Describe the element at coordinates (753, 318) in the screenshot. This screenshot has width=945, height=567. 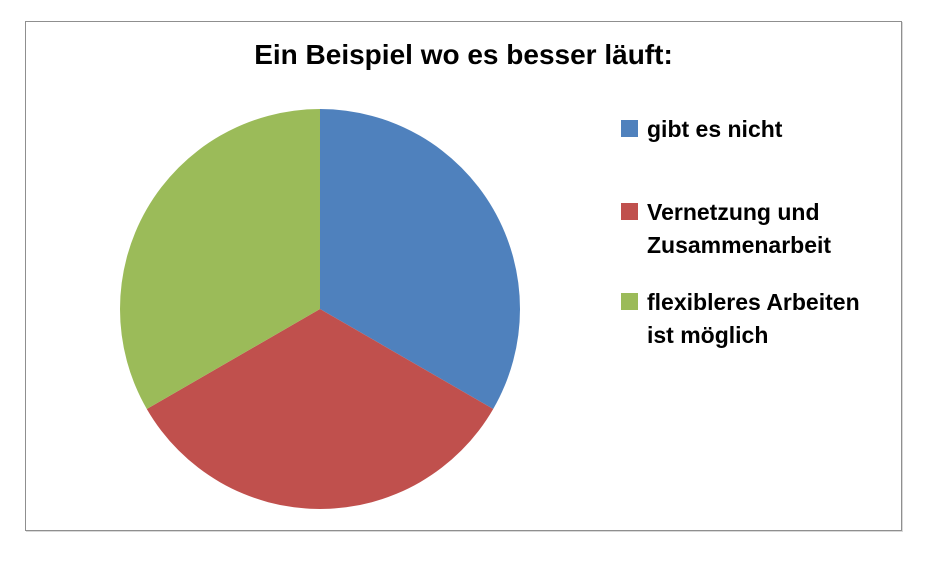
I see `legend-label: flexibleres Arbeiten ist möglich` at that location.